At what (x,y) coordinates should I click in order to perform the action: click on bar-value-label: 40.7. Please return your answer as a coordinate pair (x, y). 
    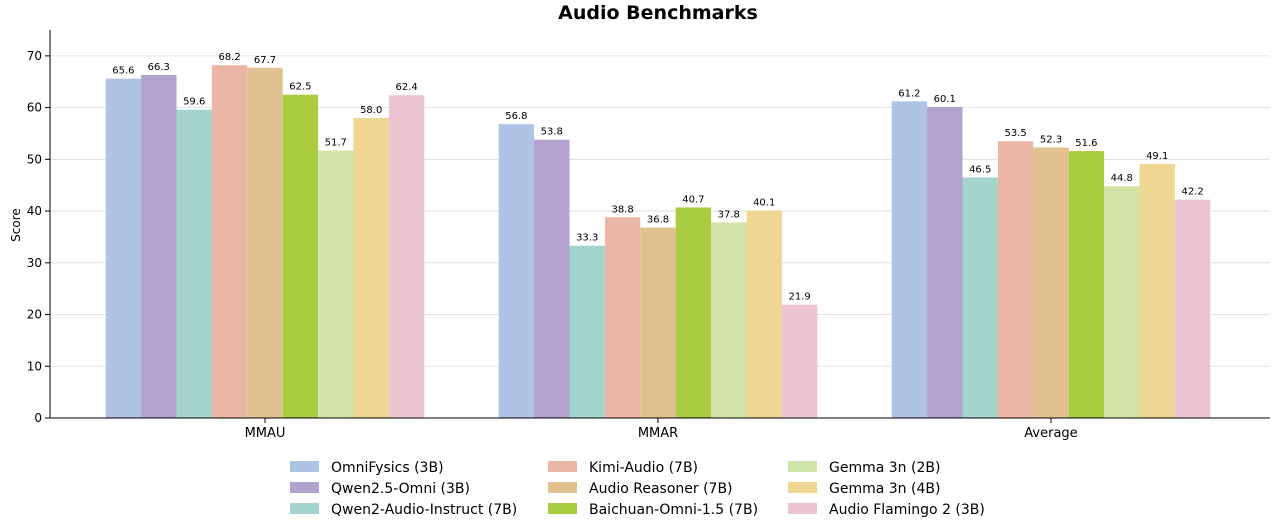
    Looking at the image, I should click on (693, 199).